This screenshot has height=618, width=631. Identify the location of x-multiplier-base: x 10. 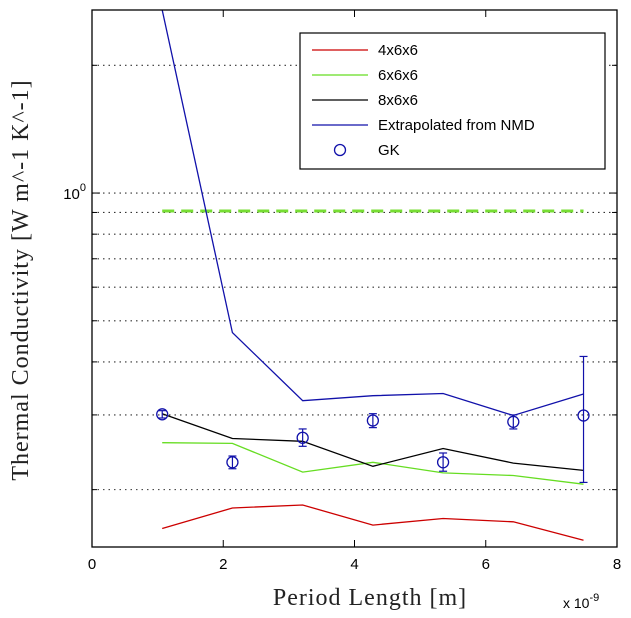
(576, 603).